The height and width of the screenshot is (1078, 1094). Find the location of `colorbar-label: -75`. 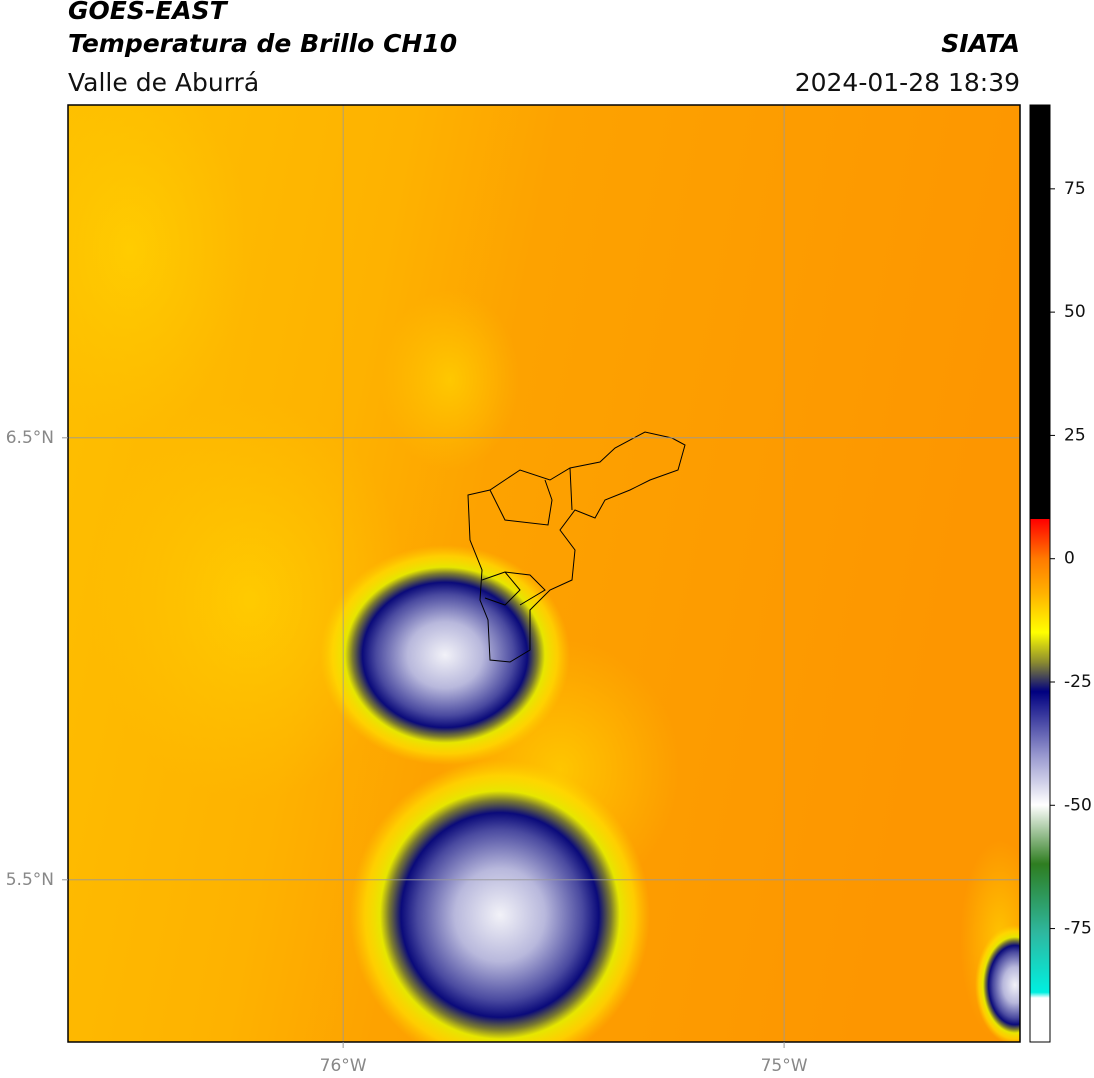

colorbar-label: -75 is located at coordinates (1078, 929).